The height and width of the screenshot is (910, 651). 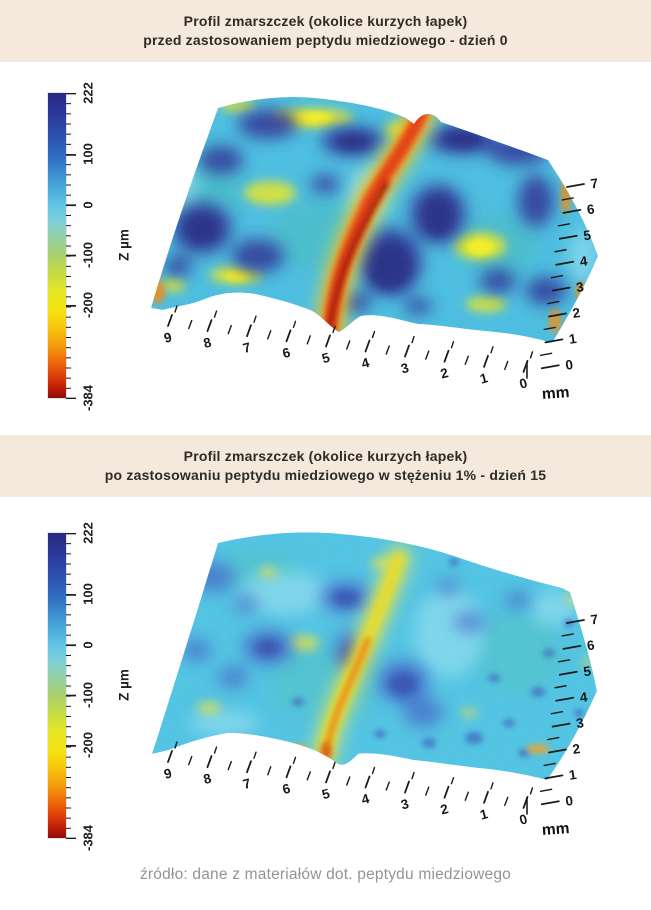 I want to click on y-axis-tick-label: 5, so click(x=587, y=671).